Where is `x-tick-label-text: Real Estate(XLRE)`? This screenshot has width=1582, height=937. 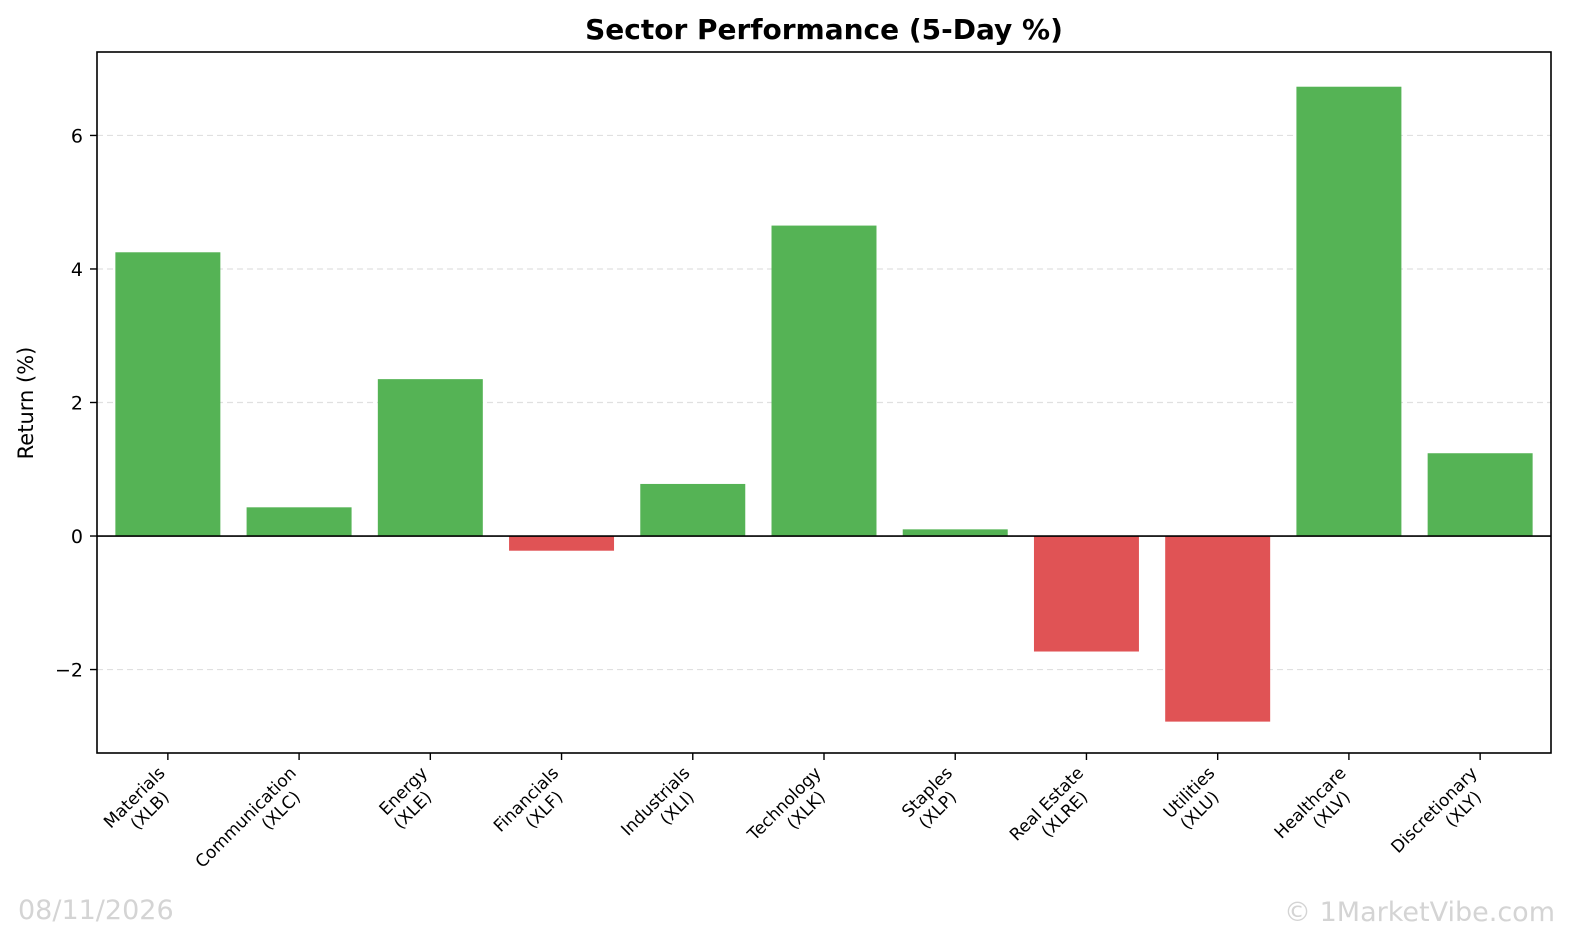 x-tick-label-text: Real Estate(XLRE) is located at coordinates (1054, 811).